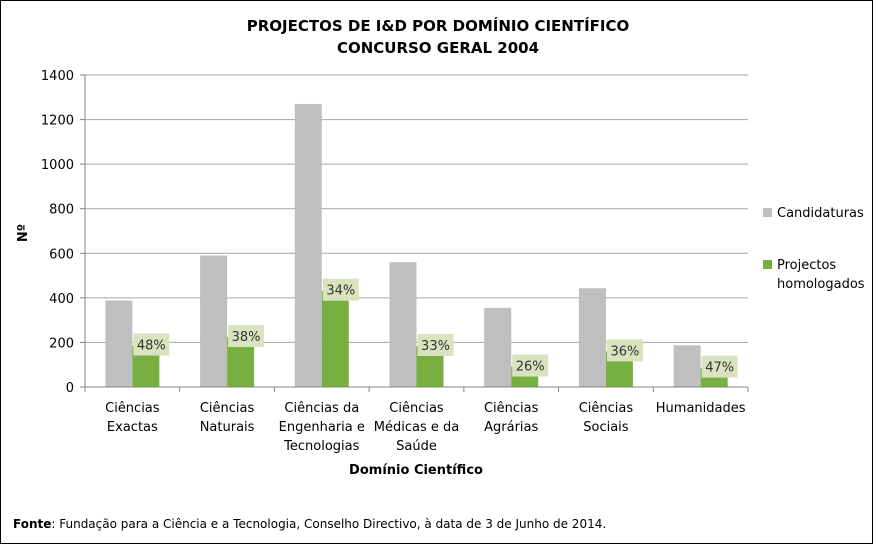  What do you see at coordinates (701, 408) in the screenshot?
I see `category-label: Humanidades` at bounding box center [701, 408].